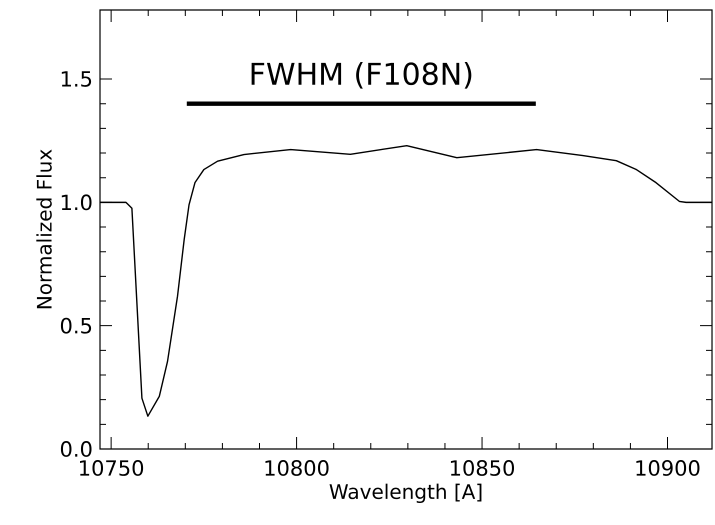 This screenshot has width=715, height=525. What do you see at coordinates (76, 449) in the screenshot?
I see `y-tick-label: 0.0` at bounding box center [76, 449].